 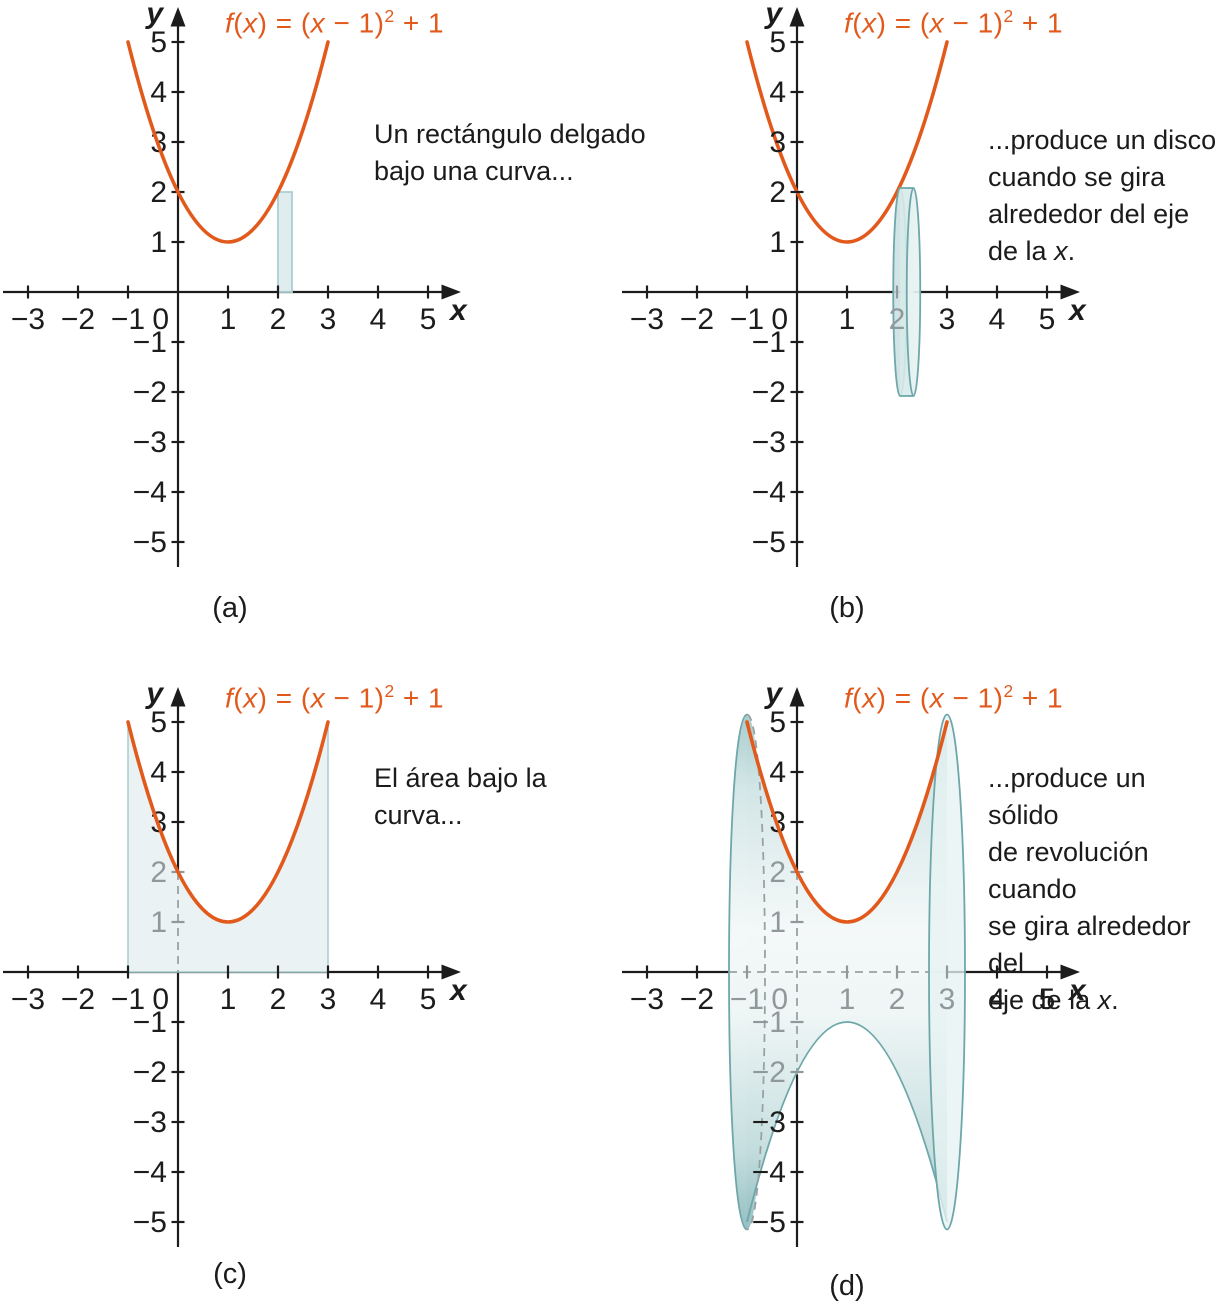 What do you see at coordinates (1089, 214) in the screenshot?
I see `caption-line: alrededor del eje` at bounding box center [1089, 214].